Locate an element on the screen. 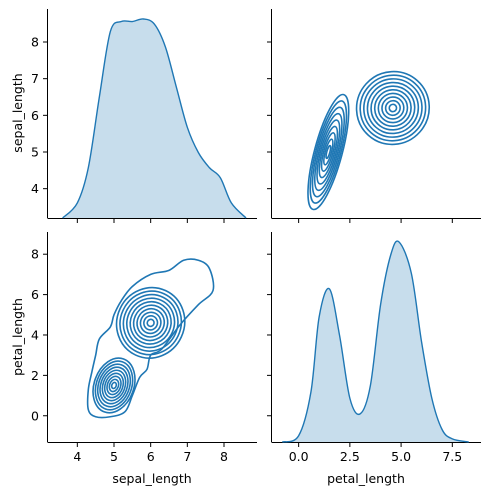 This screenshot has height=496, width=496. kde-fill-sepal-length is located at coordinates (154, 118).